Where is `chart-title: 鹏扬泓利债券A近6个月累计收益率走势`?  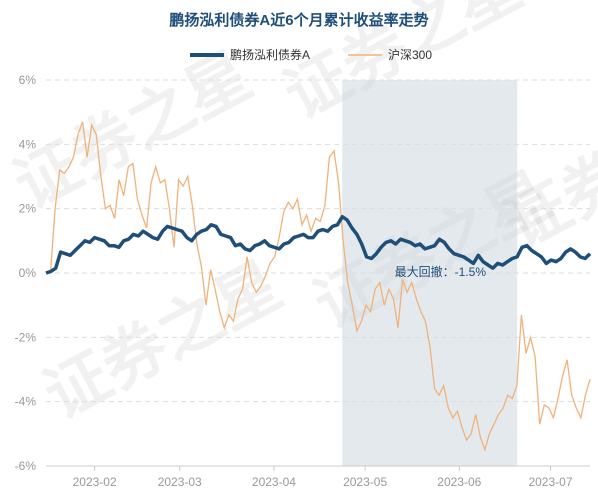 chart-title: 鹏扬泓利债券A近6个月累计收益率走势 is located at coordinates (298, 20).